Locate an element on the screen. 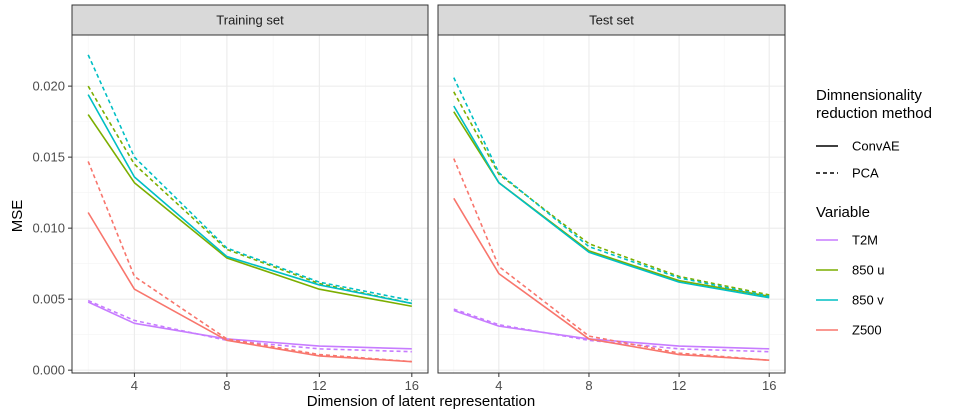 The height and width of the screenshot is (412, 960). y-axis: 0.000 0.005 0.010 0.015 0.020 is located at coordinates (52, 228).